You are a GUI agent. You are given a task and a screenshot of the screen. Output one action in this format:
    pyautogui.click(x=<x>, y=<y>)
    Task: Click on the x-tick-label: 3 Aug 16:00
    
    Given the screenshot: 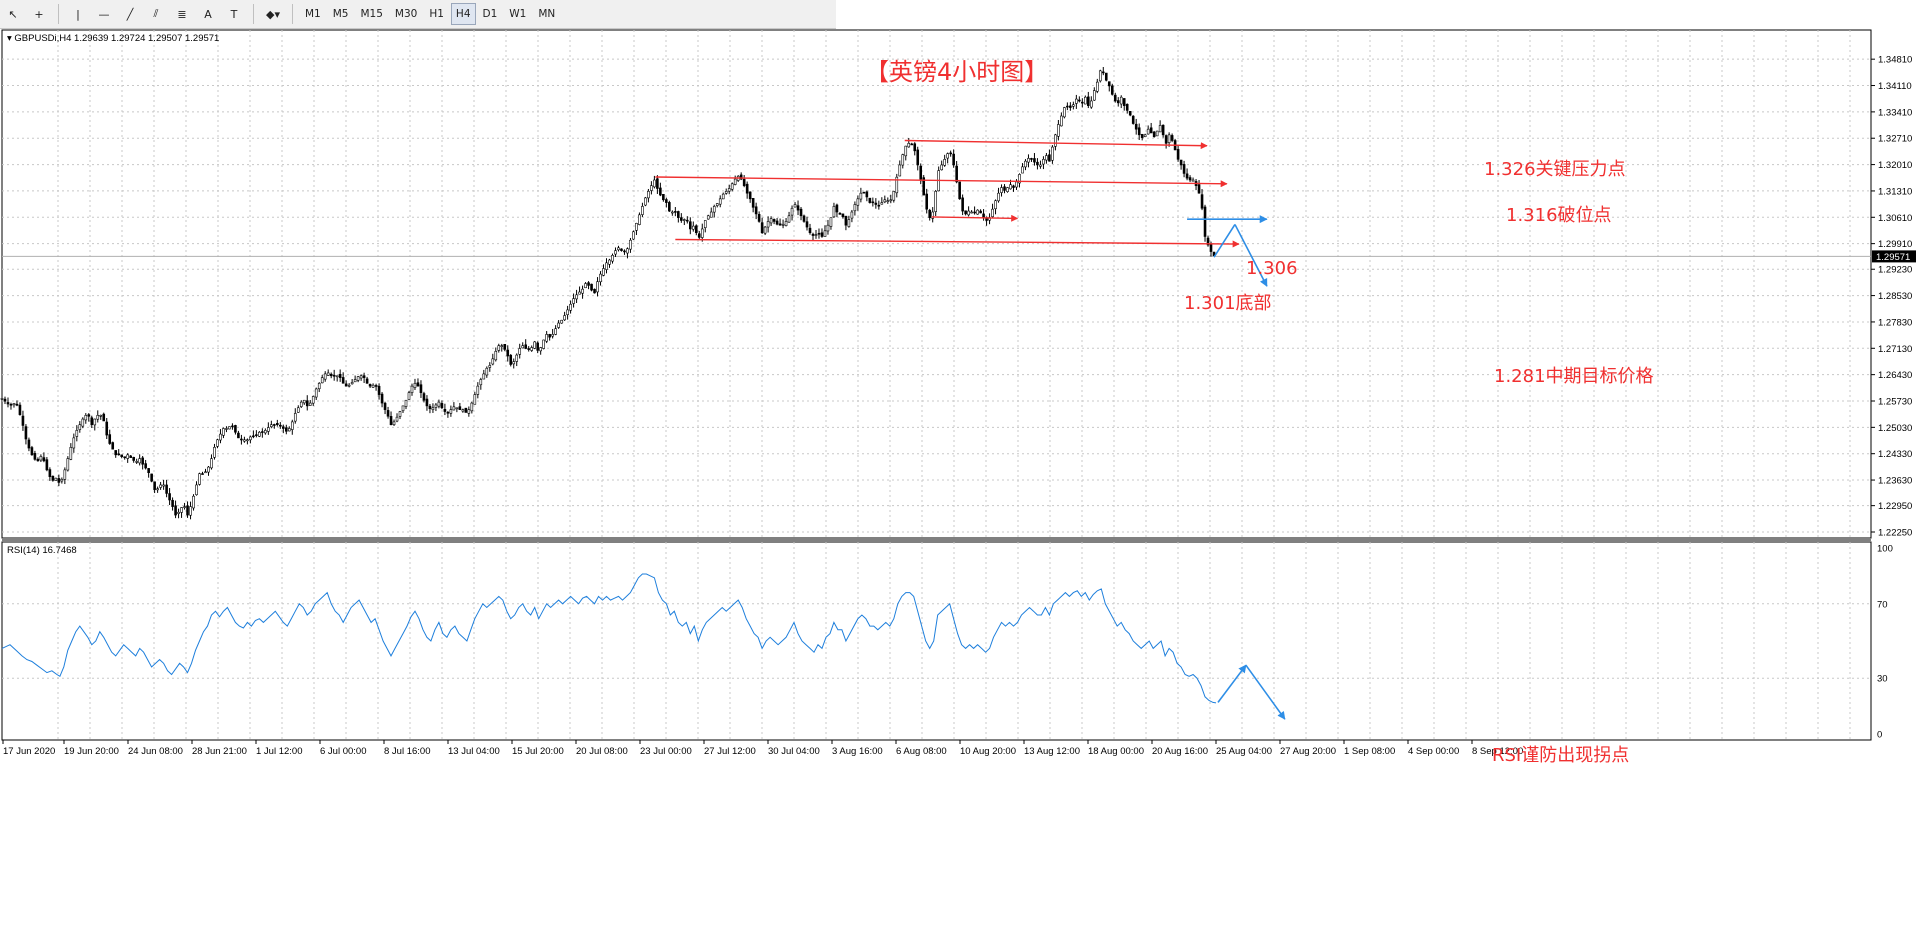 What is the action you would take?
    pyautogui.click(x=857, y=751)
    